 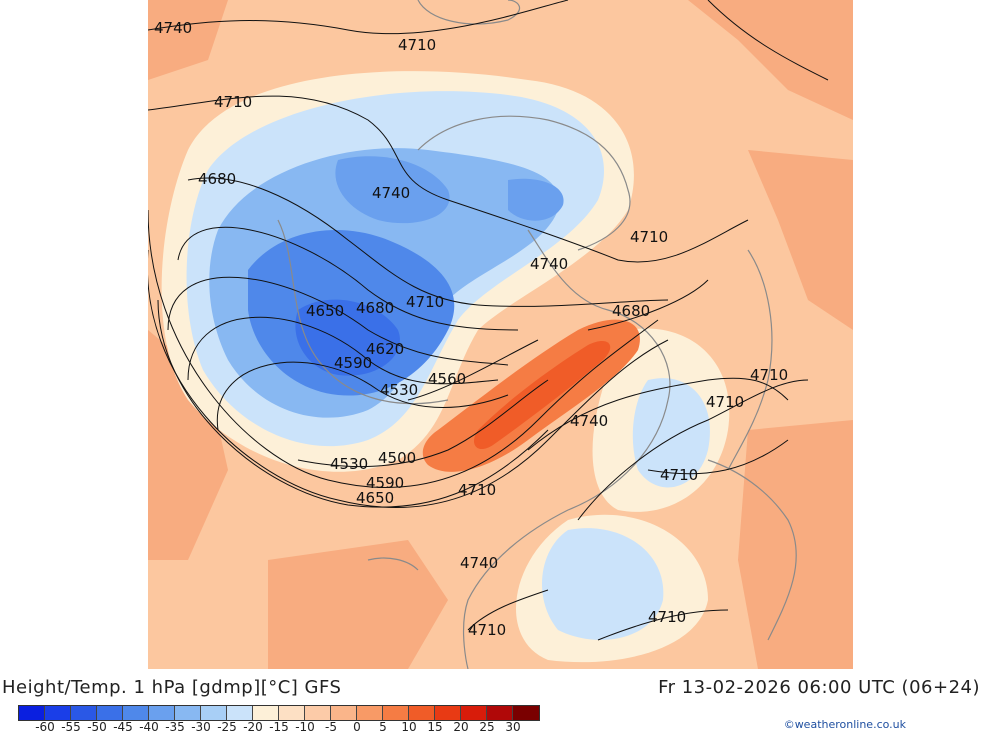 What do you see at coordinates (487, 727) in the screenshot?
I see `color-scale-tick: 25` at bounding box center [487, 727].